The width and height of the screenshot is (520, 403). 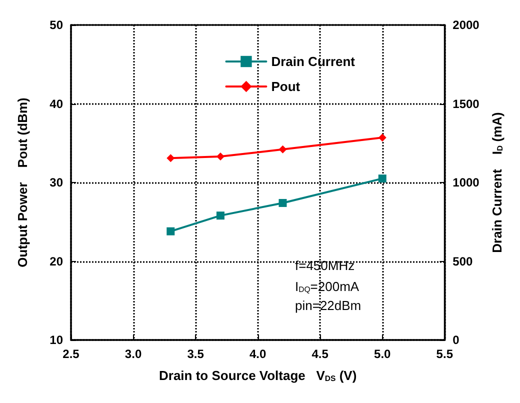 What do you see at coordinates (456, 340) in the screenshot?
I see `y2-tick-label: 0` at bounding box center [456, 340].